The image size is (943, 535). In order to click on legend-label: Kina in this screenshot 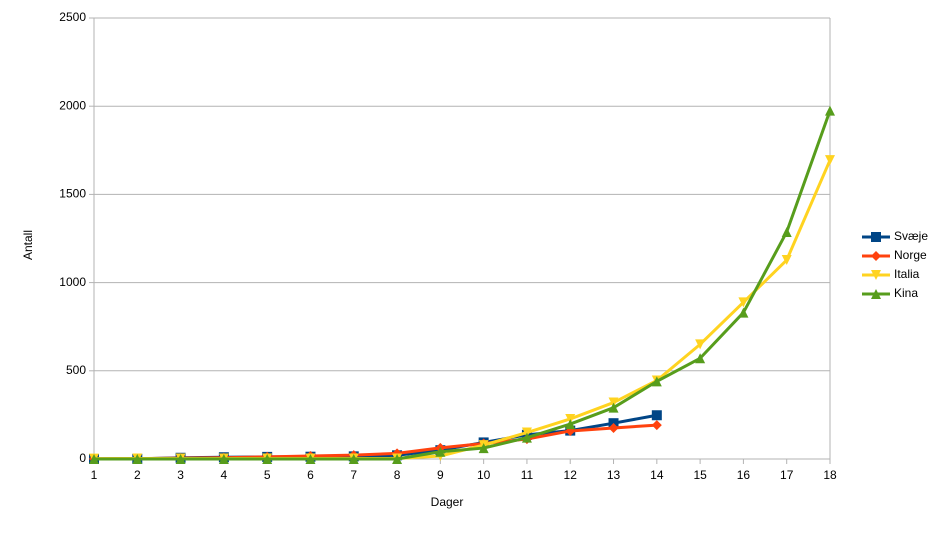, I will do `click(906, 293)`.